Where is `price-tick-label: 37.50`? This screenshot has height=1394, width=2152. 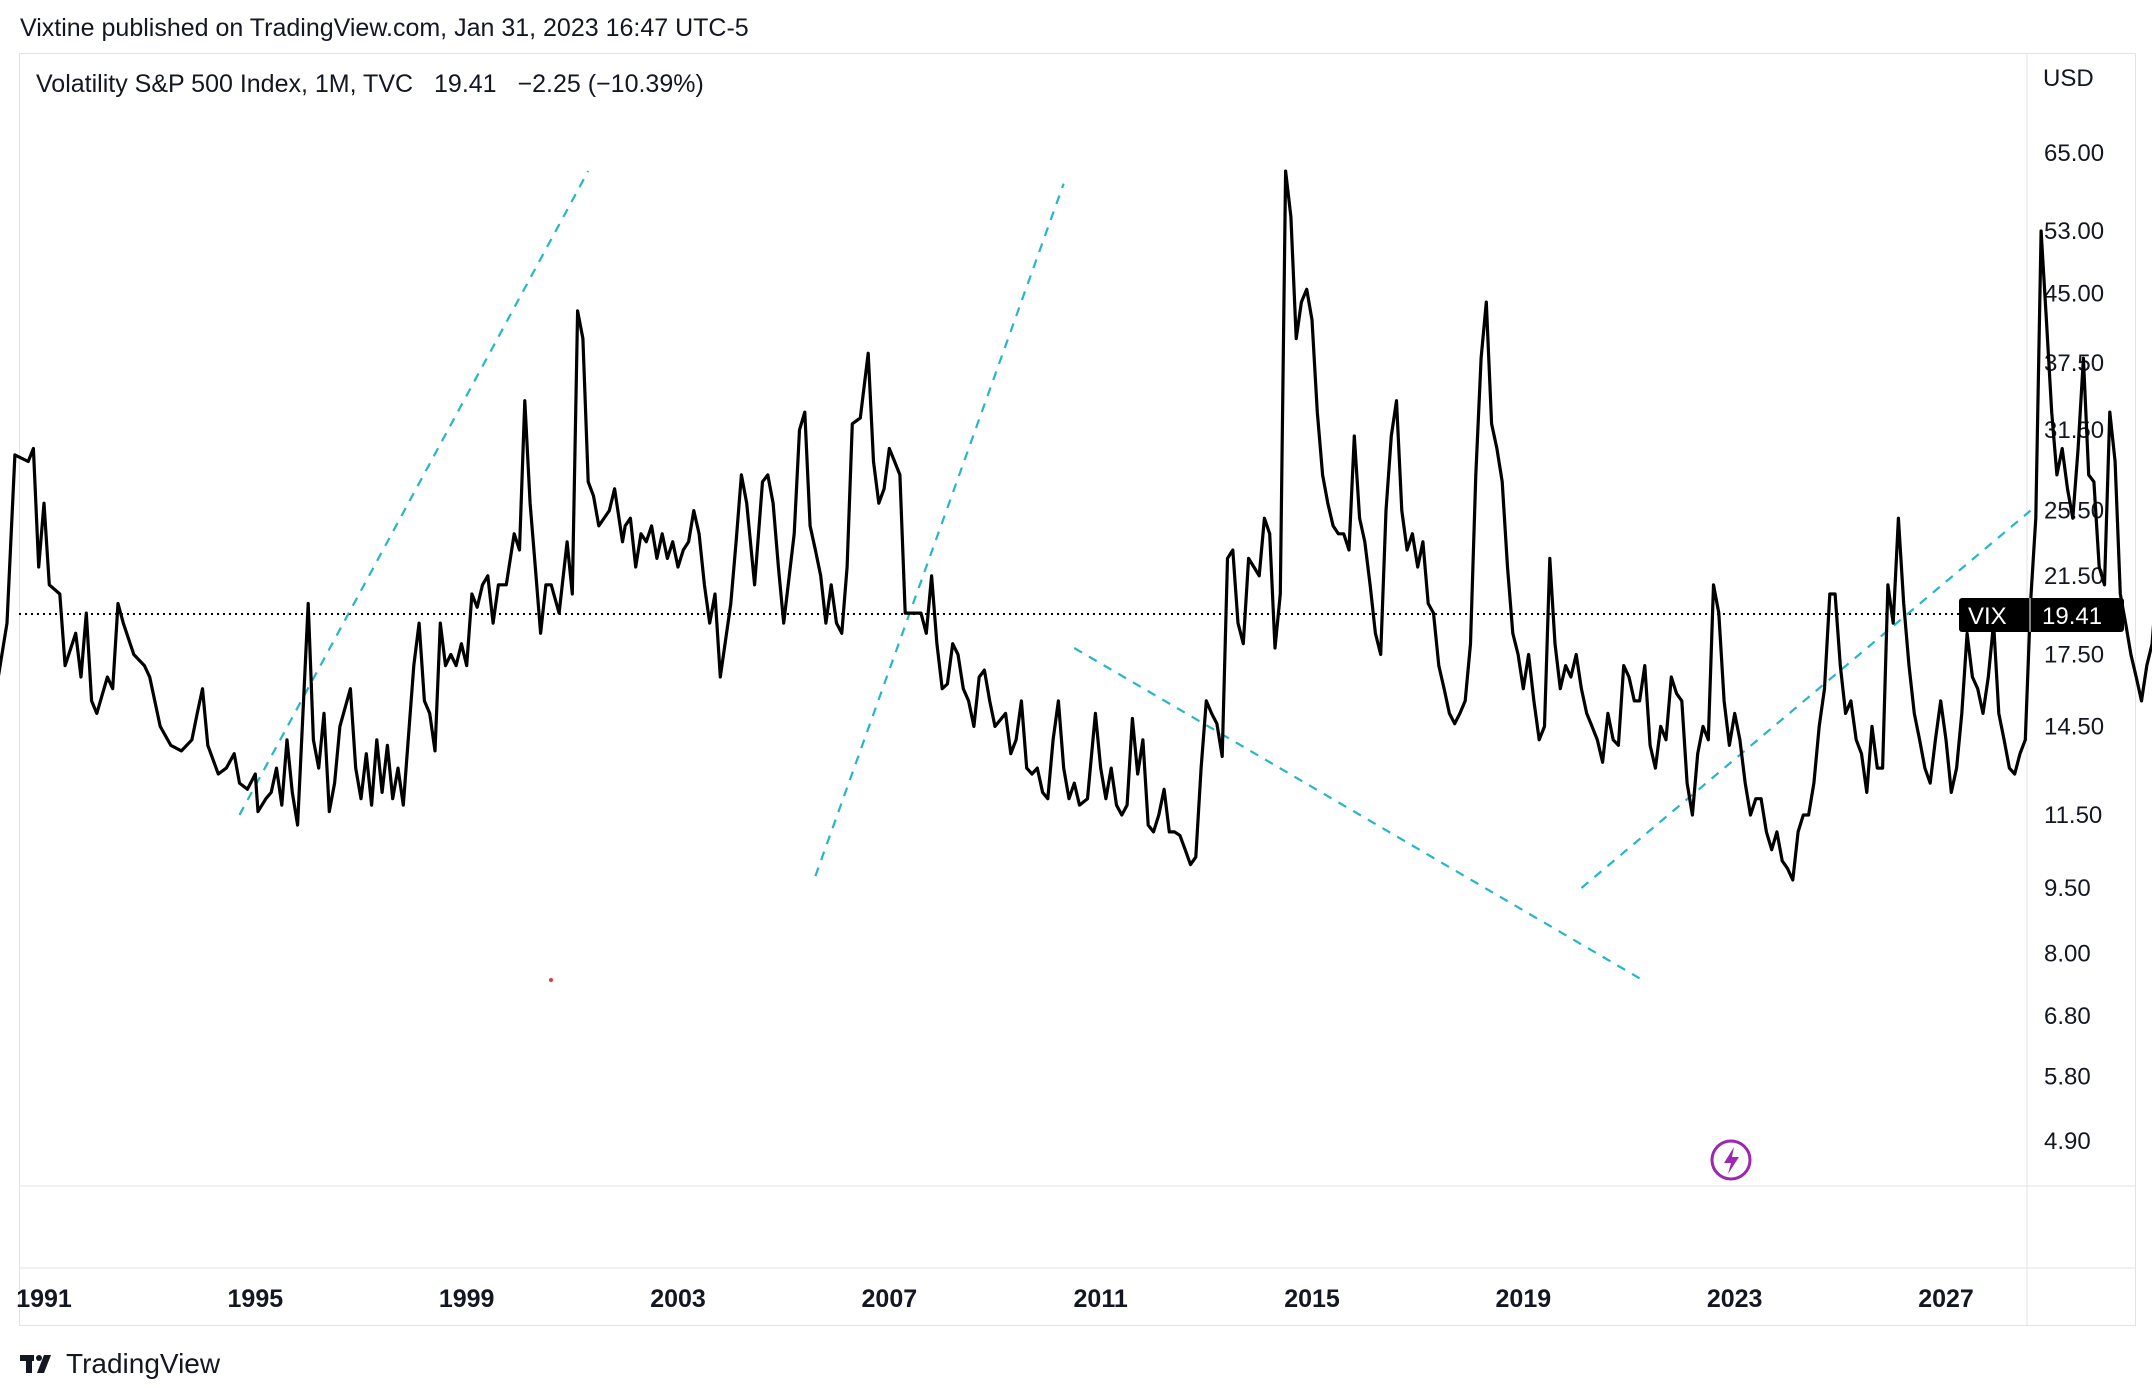 price-tick-label: 37.50 is located at coordinates (2074, 363).